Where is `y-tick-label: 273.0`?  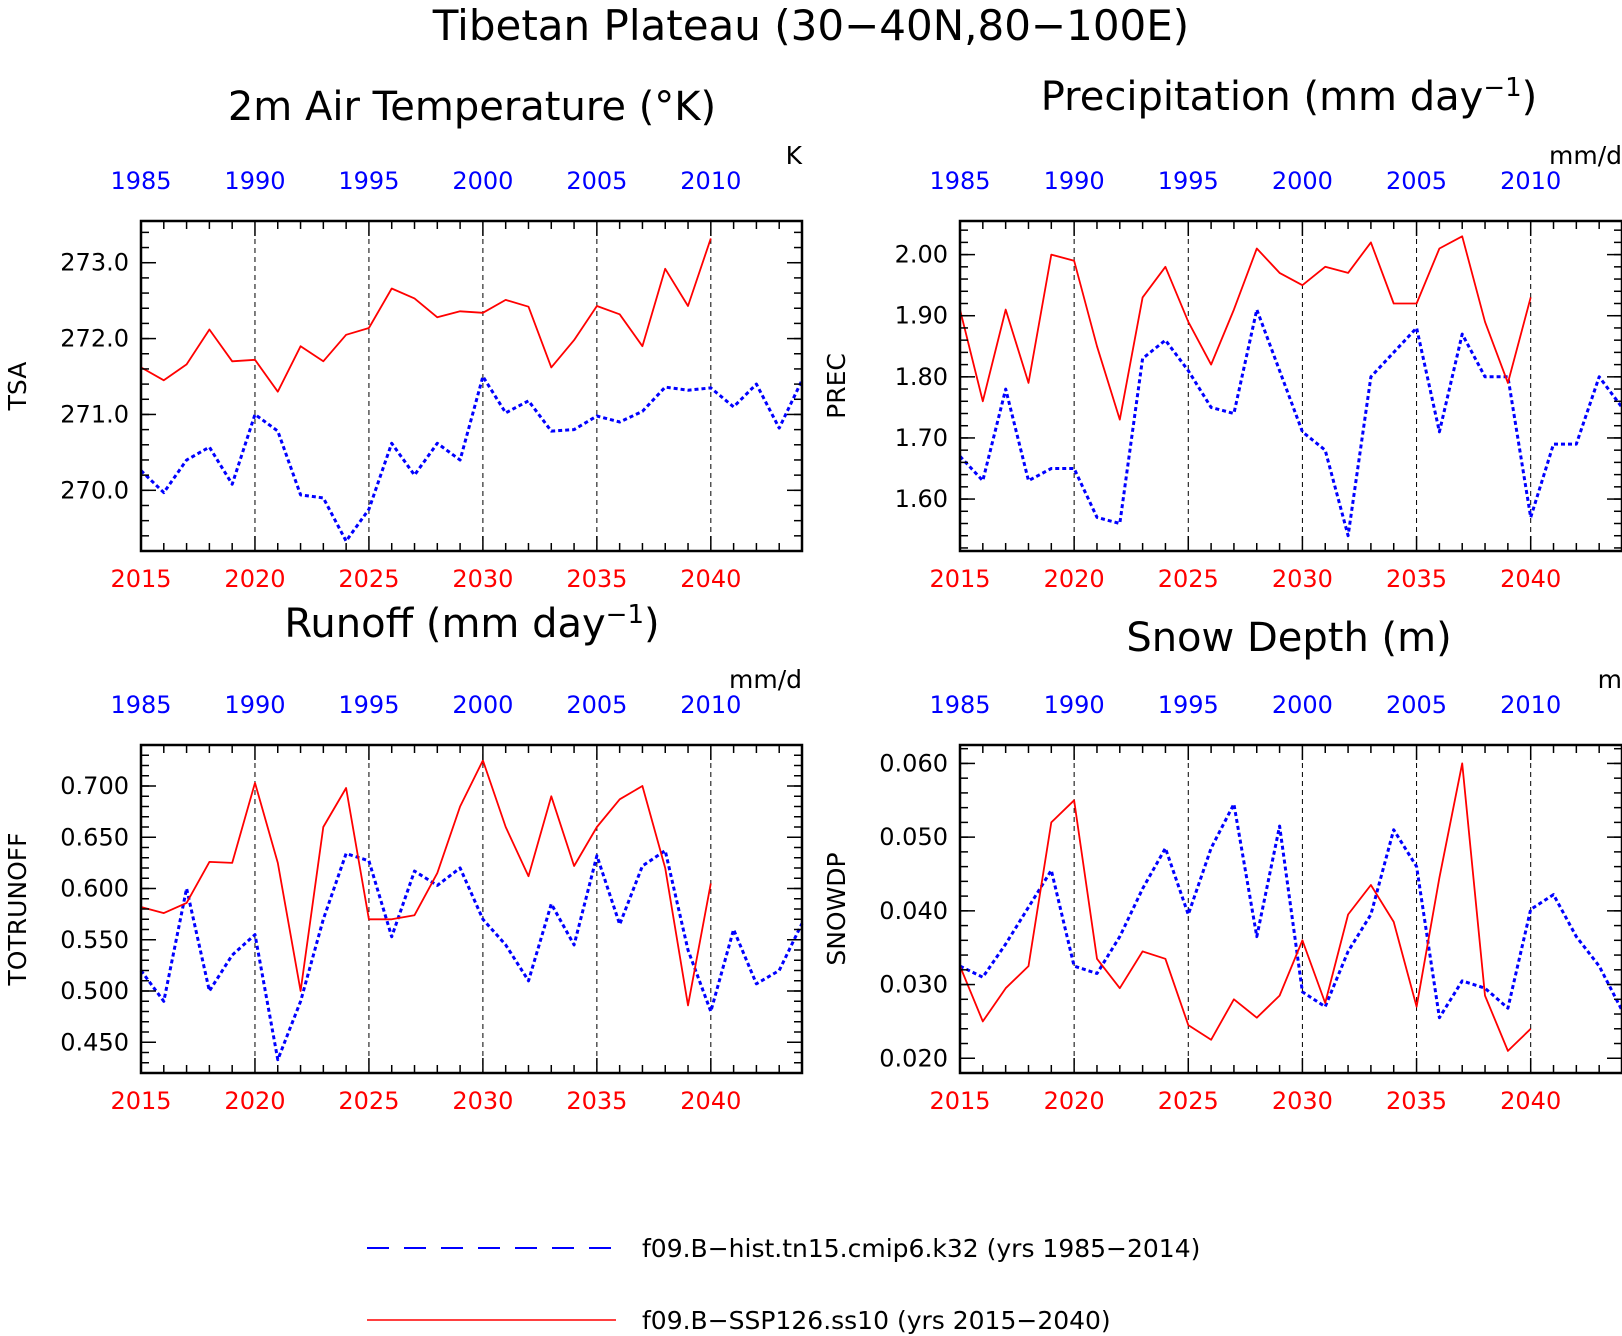 y-tick-label: 273.0 is located at coordinates (94, 263).